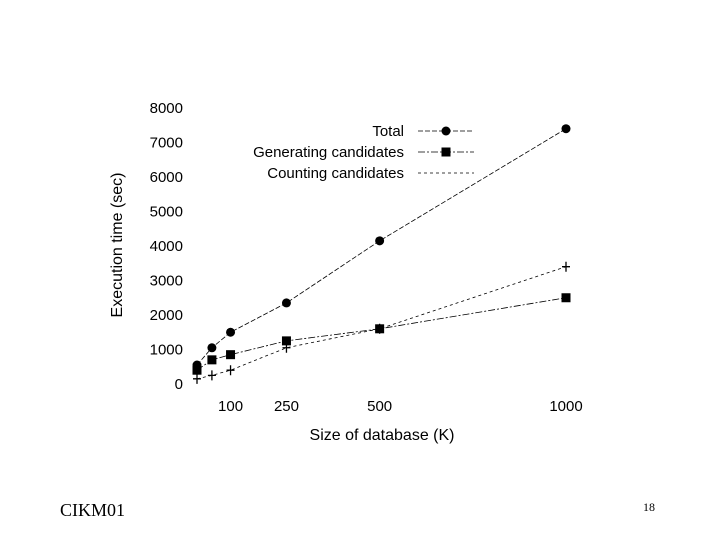 This screenshot has width=720, height=540. Describe the element at coordinates (166, 350) in the screenshot. I see `y-tick-label: 1000` at that location.